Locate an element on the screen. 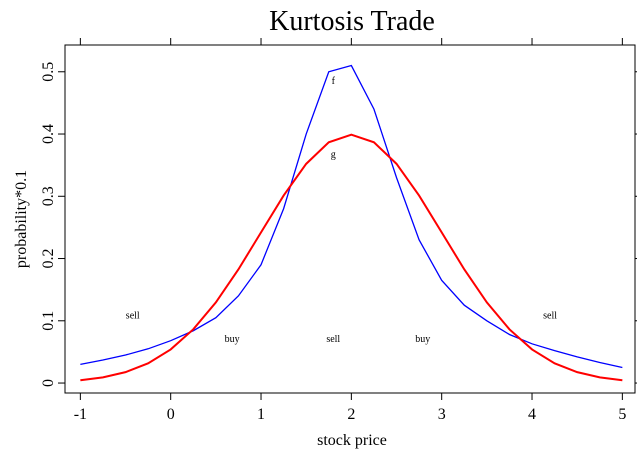 Image resolution: width=637 pixels, height=459 pixels. y-axis-label: probability*0.1 is located at coordinates (21, 219).